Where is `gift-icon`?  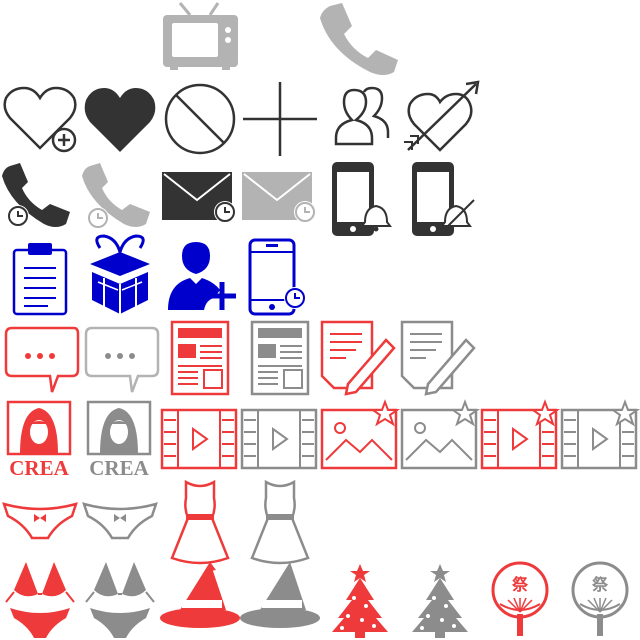 gift-icon is located at coordinates (120, 274).